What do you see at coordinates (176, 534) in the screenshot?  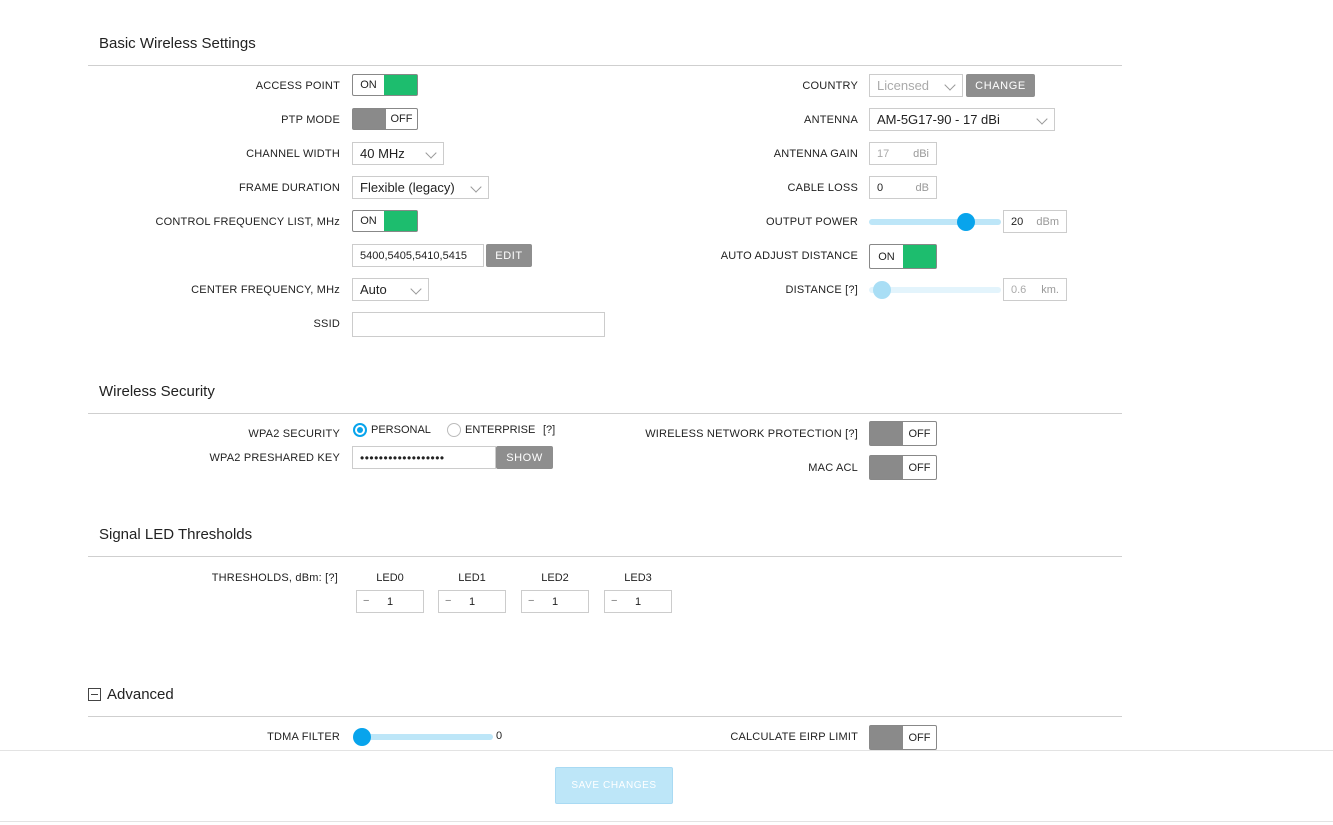 I see `section-title-led: Signal LED Thresholds` at bounding box center [176, 534].